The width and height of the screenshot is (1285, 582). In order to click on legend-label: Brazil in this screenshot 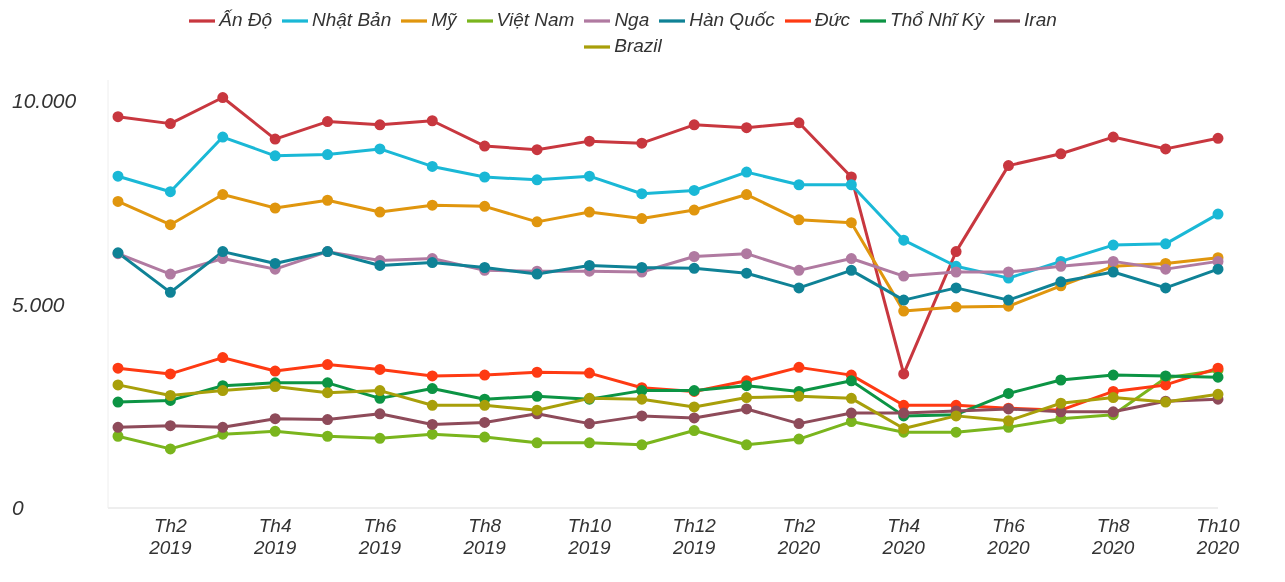, I will do `click(638, 46)`.